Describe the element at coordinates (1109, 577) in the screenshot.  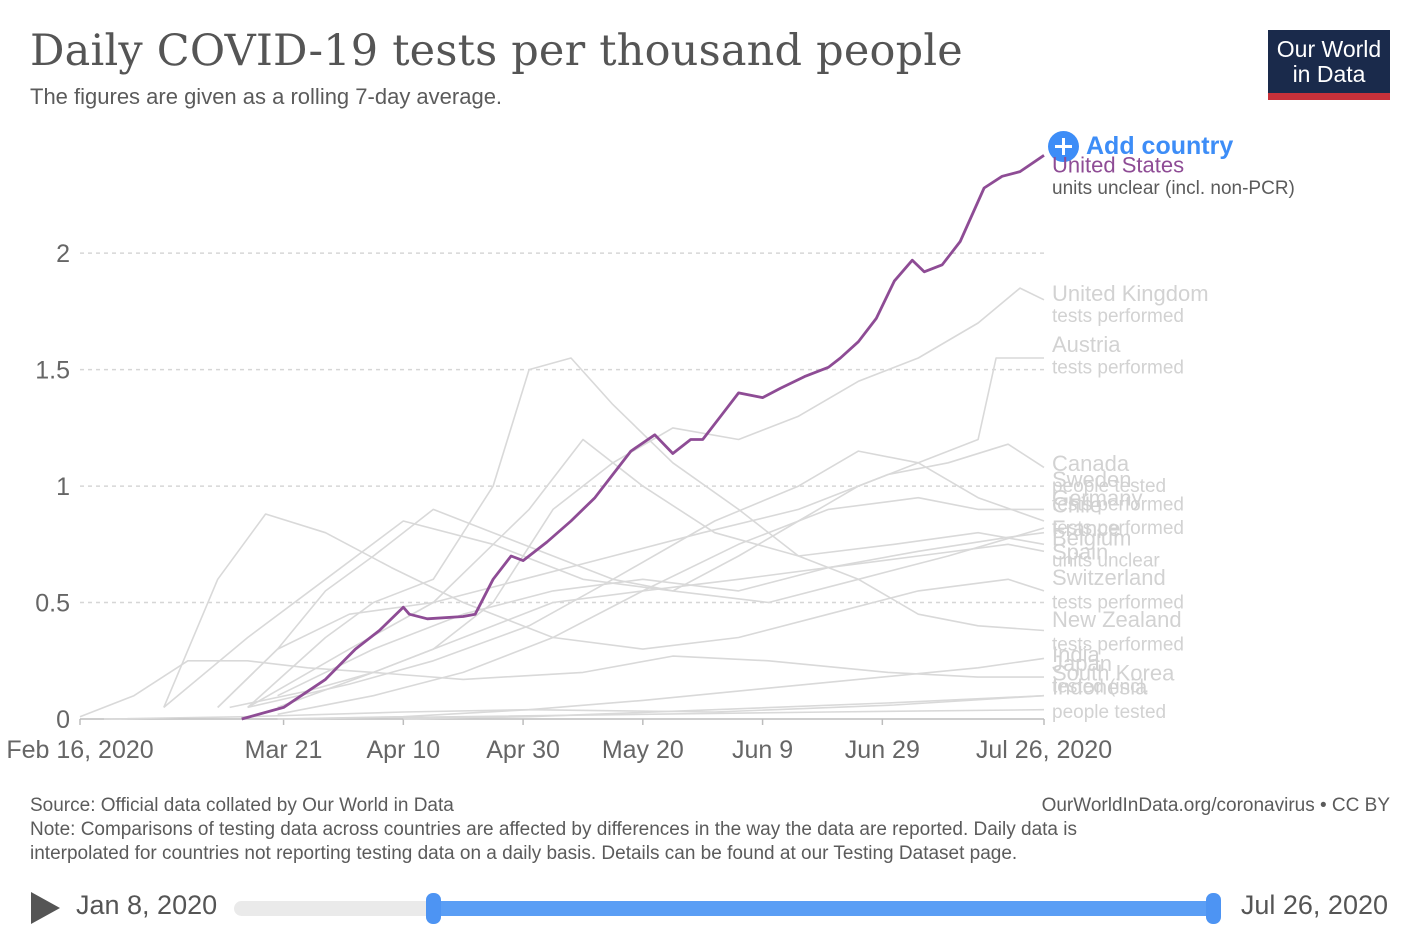
I see `series-name-label: Switzerland` at that location.